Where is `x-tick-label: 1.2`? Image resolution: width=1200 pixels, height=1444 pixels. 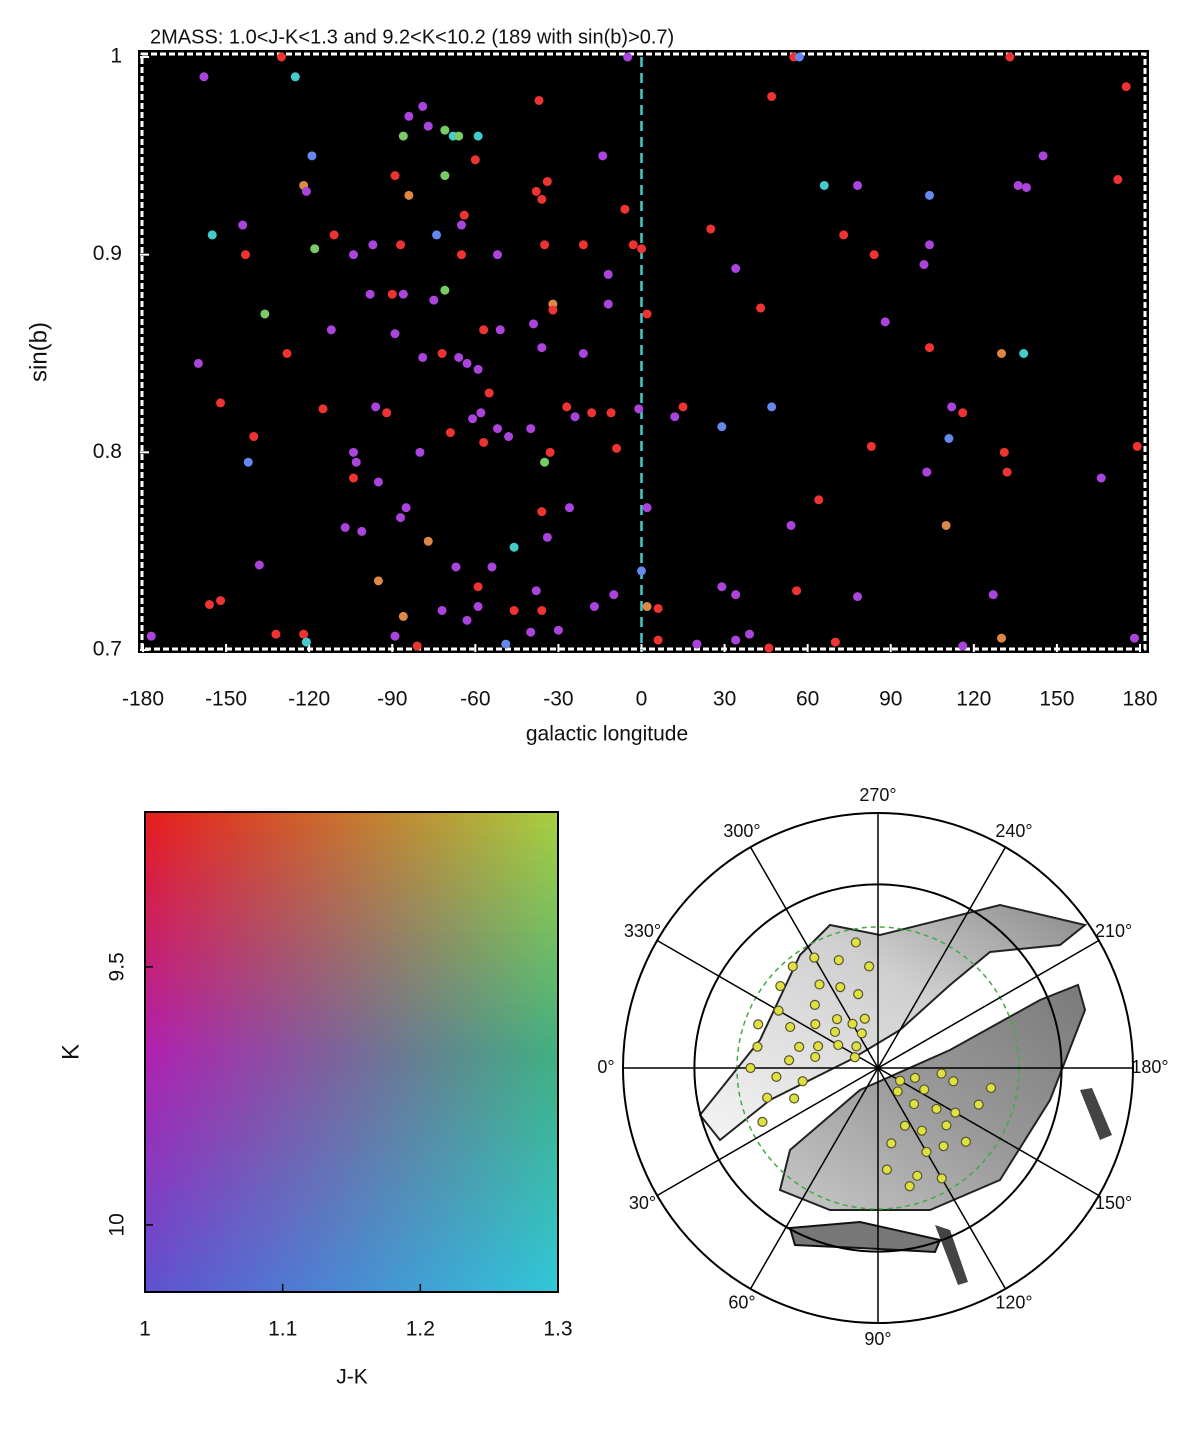
x-tick-label: 1.2 is located at coordinates (420, 1329).